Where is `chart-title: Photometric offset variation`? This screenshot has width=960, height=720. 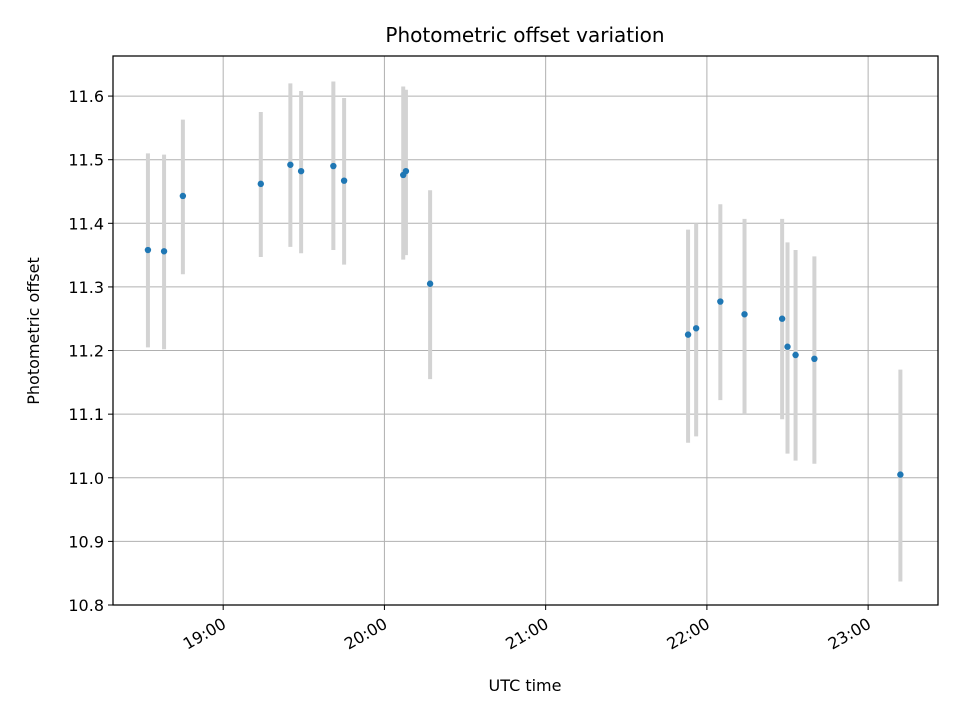
chart-title: Photometric offset variation is located at coordinates (524, 35).